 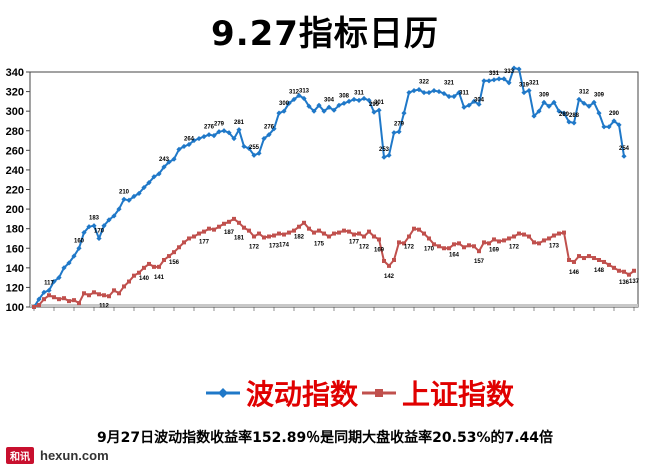 I want to click on data-label: 290, so click(x=614, y=114).